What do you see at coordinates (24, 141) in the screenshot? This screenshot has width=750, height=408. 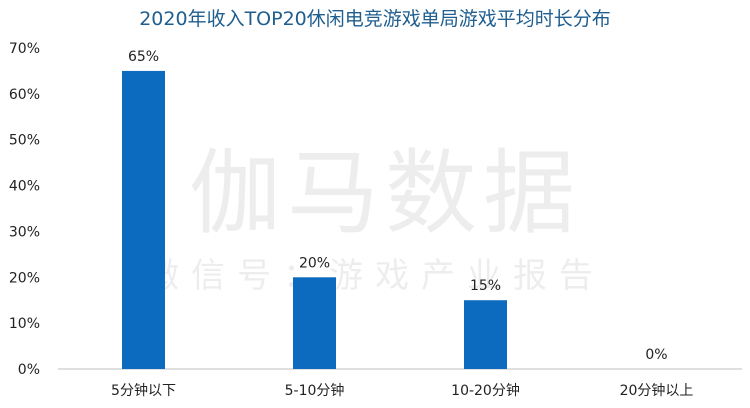 I see `y-tick-label: 50%` at bounding box center [24, 141].